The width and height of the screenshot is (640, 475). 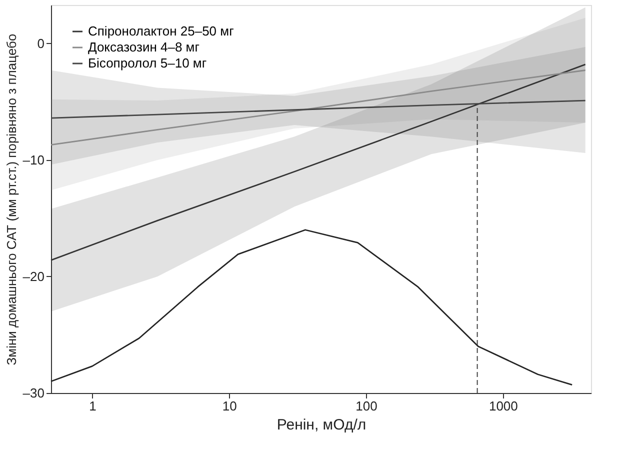 What do you see at coordinates (161, 31) in the screenshot?
I see `legend-label: Спіронолактон 25–50 мг` at bounding box center [161, 31].